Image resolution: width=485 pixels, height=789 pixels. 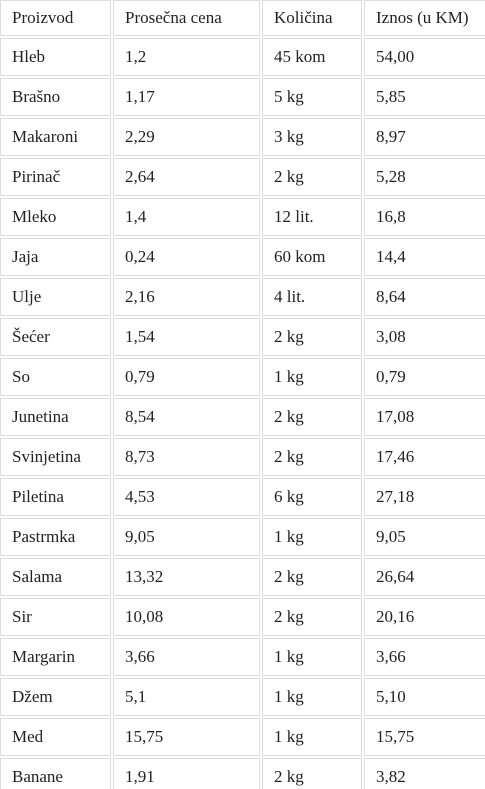 I want to click on table-cell: 4 lit., so click(x=312, y=297).